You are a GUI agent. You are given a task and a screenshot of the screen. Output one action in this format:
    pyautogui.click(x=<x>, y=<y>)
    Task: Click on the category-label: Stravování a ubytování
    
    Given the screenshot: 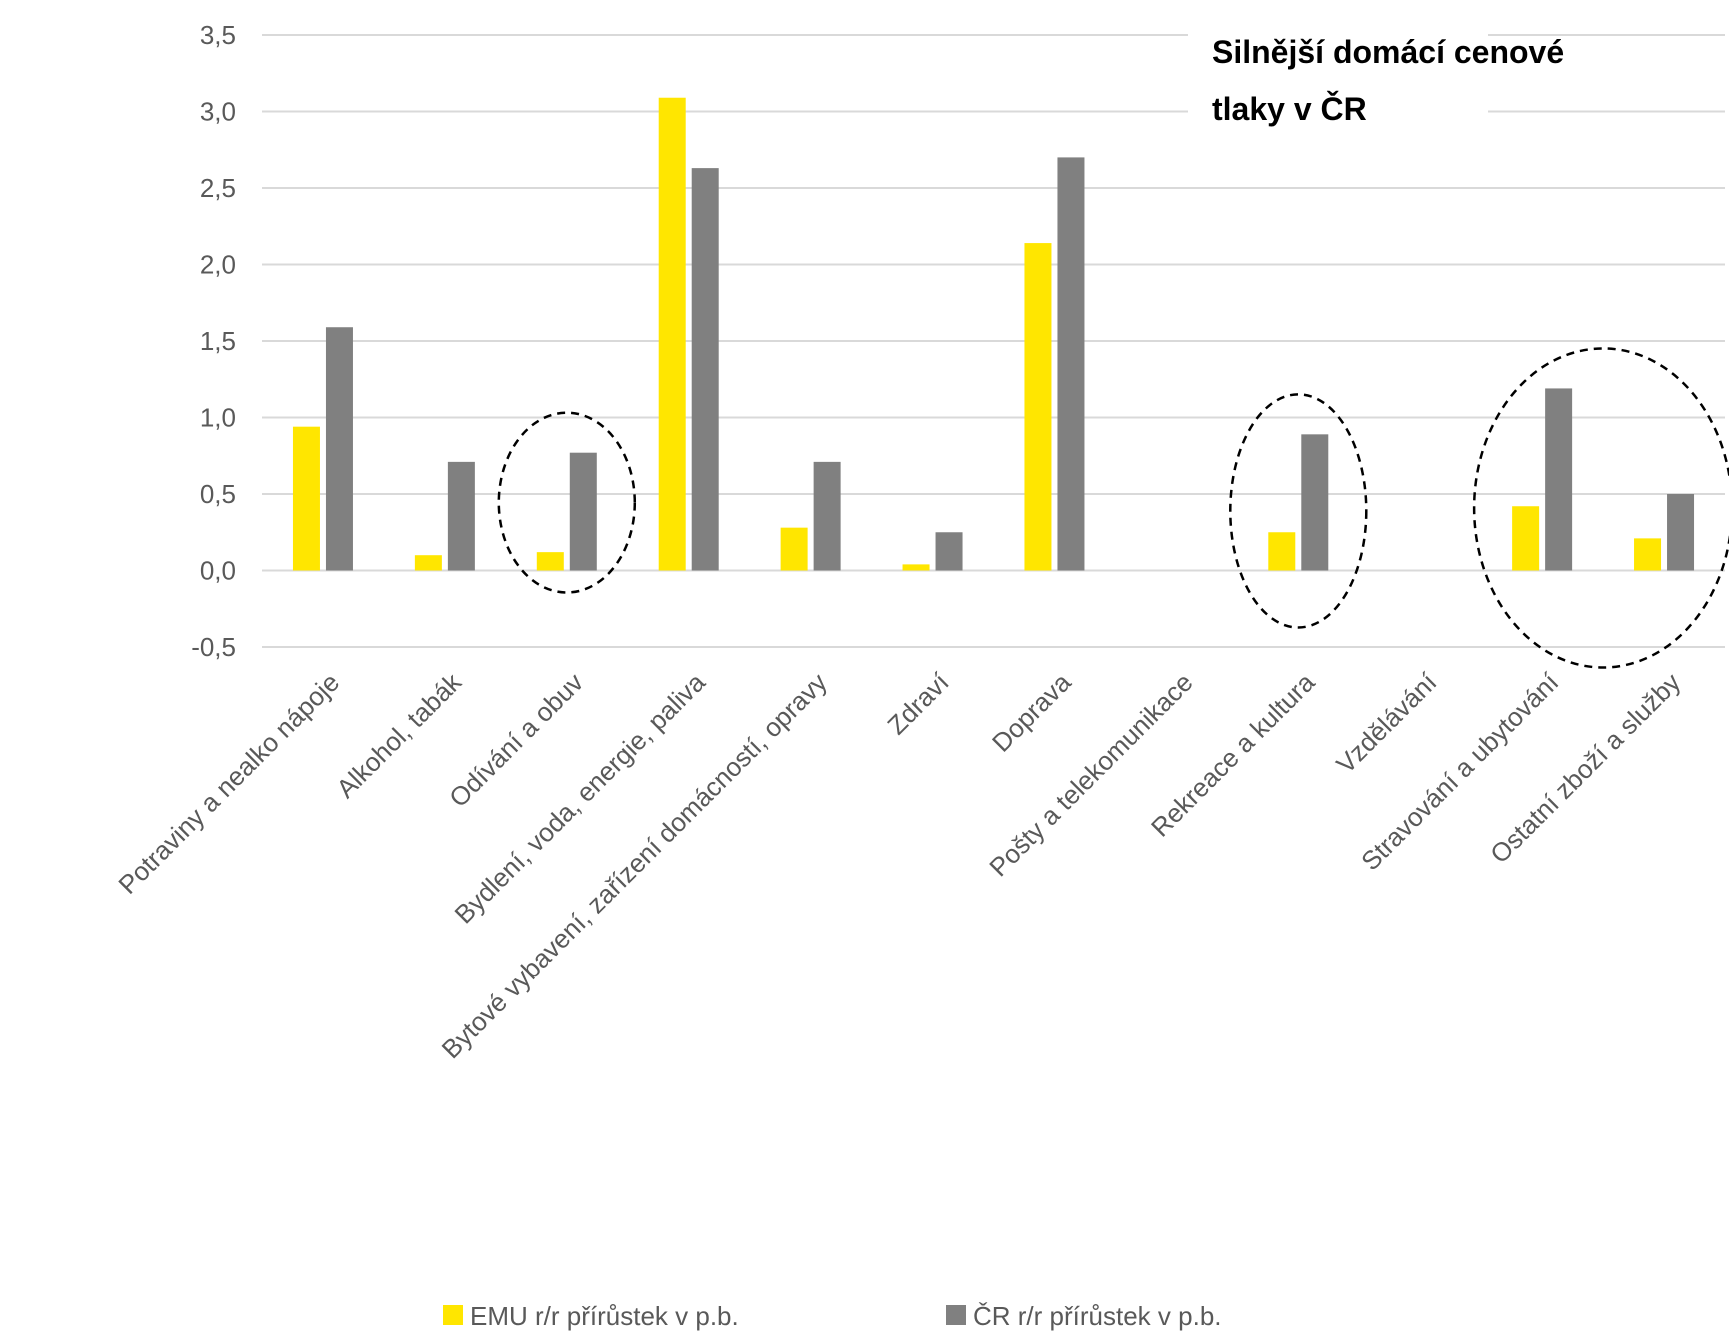 What is the action you would take?
    pyautogui.click(x=1460, y=771)
    